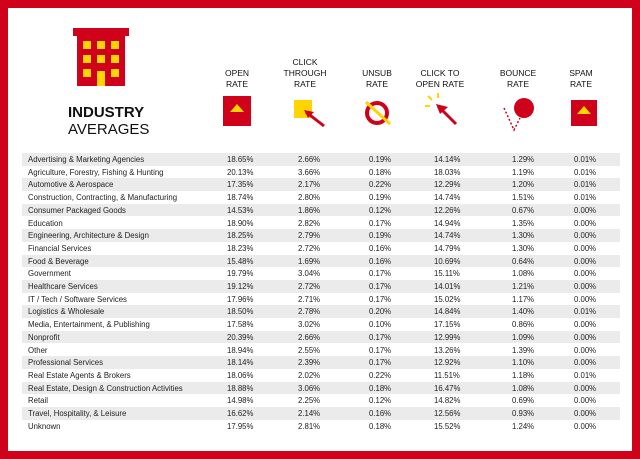  Describe the element at coordinates (309, 159) in the screenshot. I see `rate-value: 2.66%` at that location.